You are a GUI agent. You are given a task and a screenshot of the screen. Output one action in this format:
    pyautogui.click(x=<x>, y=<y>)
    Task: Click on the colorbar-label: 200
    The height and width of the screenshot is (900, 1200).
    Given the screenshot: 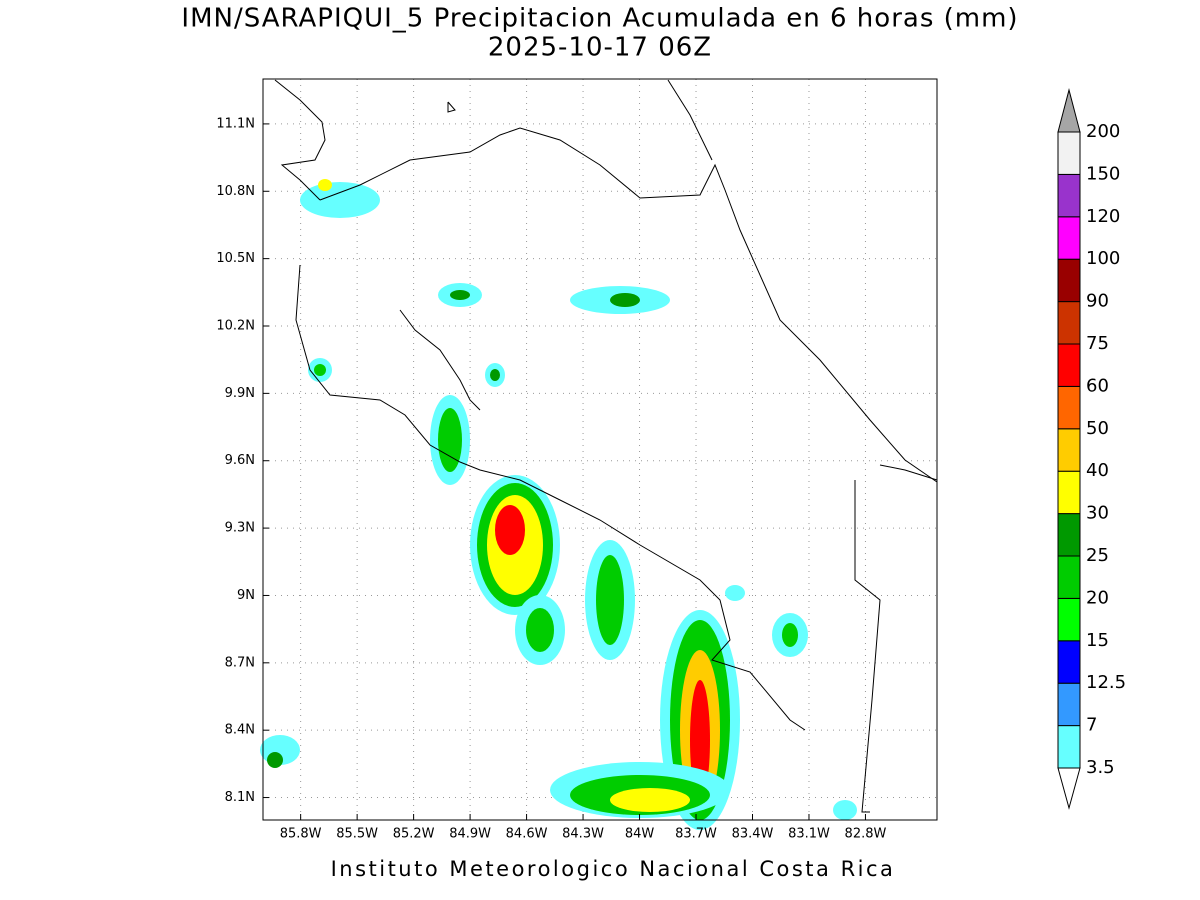 What is the action you would take?
    pyautogui.click(x=1103, y=131)
    